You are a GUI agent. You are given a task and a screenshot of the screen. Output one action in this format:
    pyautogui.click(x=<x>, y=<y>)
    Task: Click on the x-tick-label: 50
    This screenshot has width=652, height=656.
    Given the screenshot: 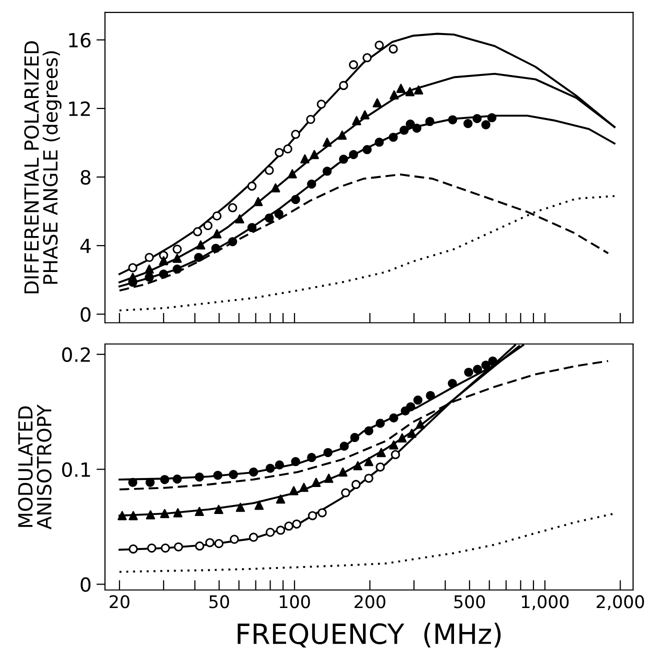 What is the action you would take?
    pyautogui.click(x=219, y=601)
    